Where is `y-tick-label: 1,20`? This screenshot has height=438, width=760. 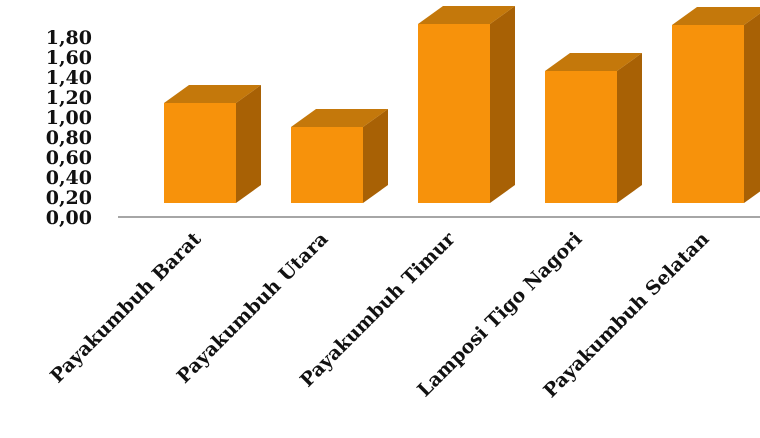
y-tick-label: 1,20 is located at coordinates (69, 98).